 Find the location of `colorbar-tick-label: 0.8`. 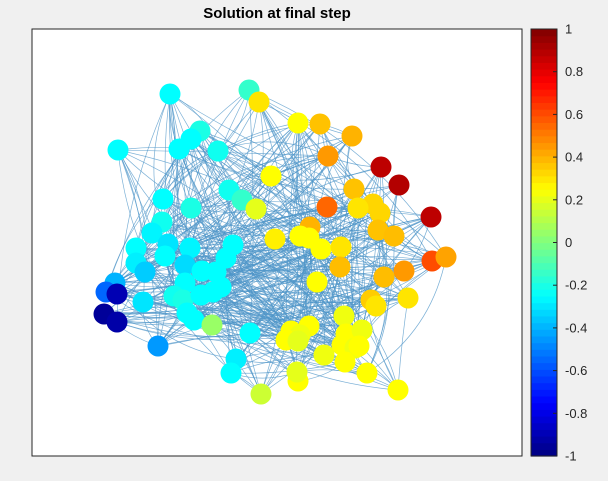

colorbar-tick-label: 0.8 is located at coordinates (574, 71).